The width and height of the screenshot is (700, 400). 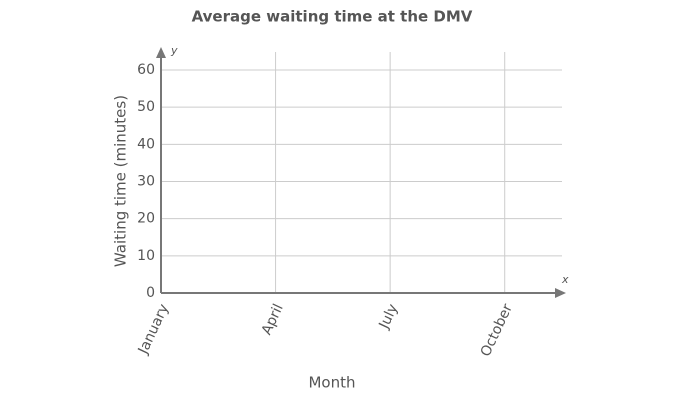 I want to click on y-tick-label: 30, so click(x=146, y=182).